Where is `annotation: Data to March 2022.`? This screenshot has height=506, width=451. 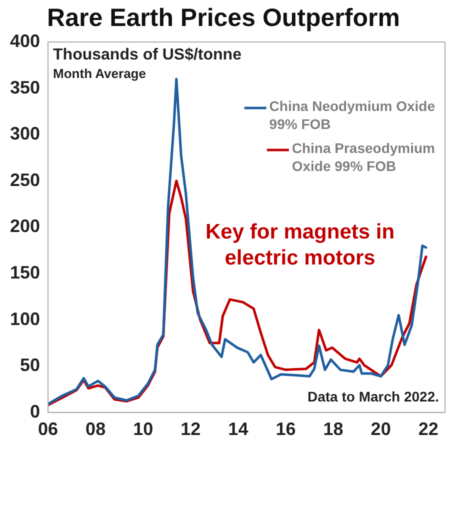
annotation: Data to March 2022. is located at coordinates (373, 396).